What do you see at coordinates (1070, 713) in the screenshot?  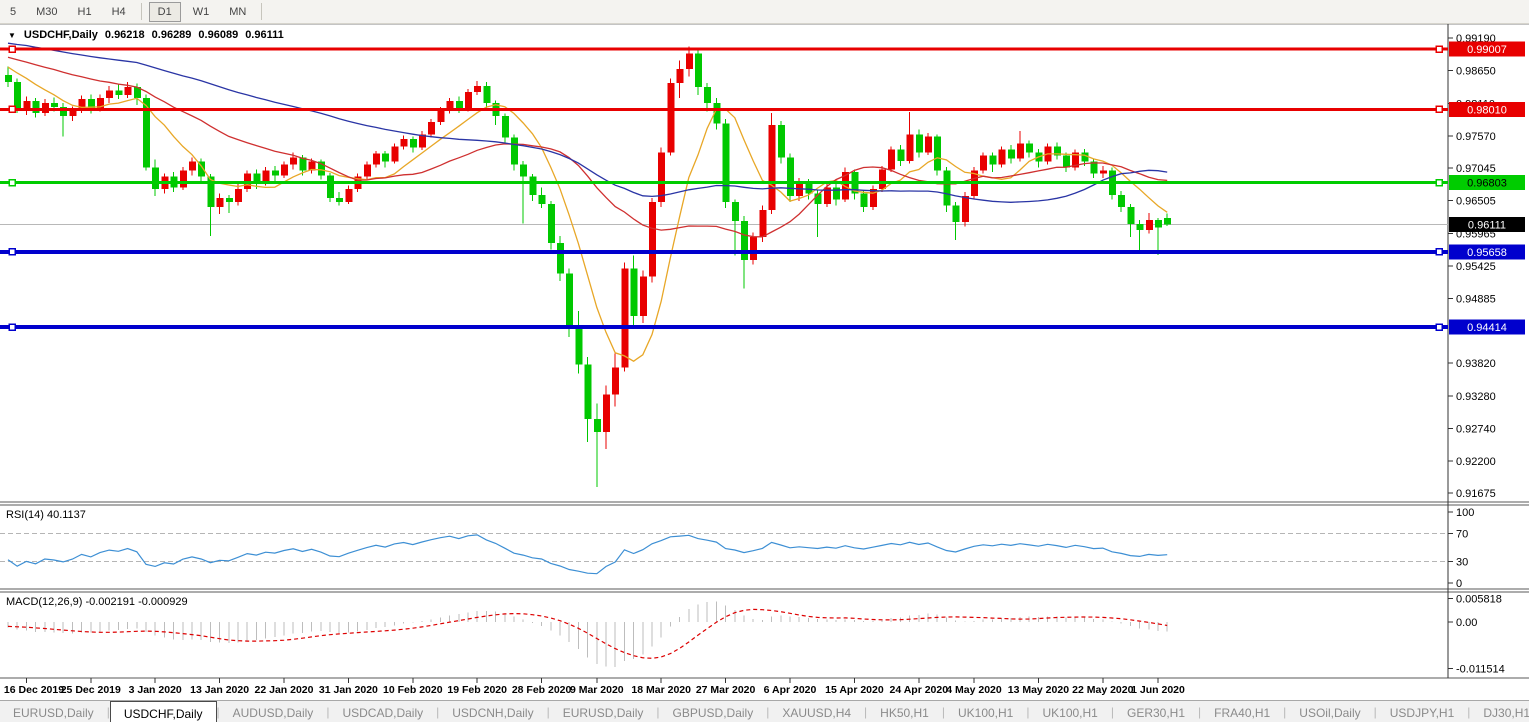 I see `chart-tab-uk100-10: UK100,H1` at bounding box center [1070, 713].